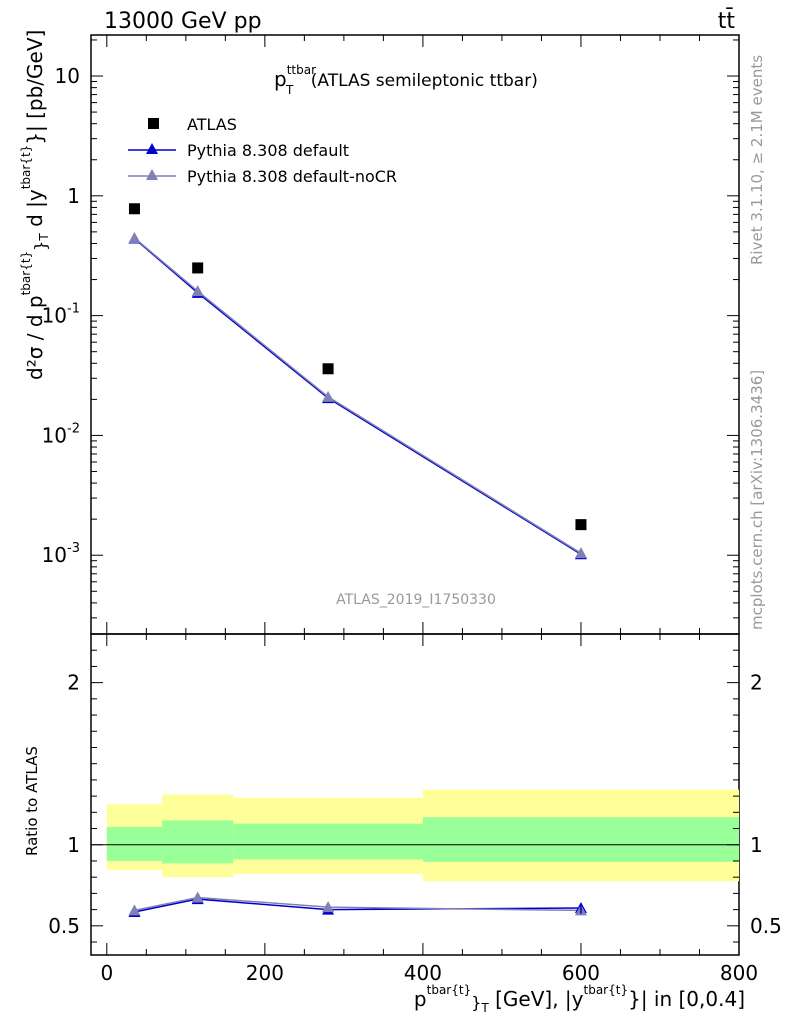 Image resolution: width=786 pixels, height=1024 pixels. I want to click on y-axis-label-end: }| [pb/GeV], so click(35, 87).